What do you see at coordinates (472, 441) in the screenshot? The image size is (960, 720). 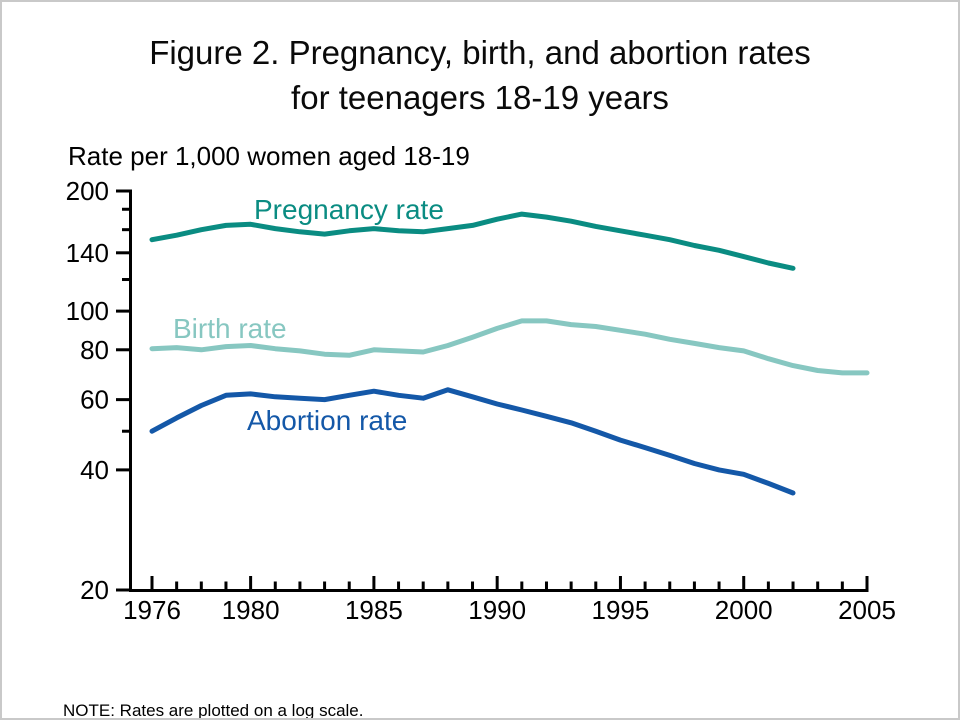 I see `abortion-rate-line` at bounding box center [472, 441].